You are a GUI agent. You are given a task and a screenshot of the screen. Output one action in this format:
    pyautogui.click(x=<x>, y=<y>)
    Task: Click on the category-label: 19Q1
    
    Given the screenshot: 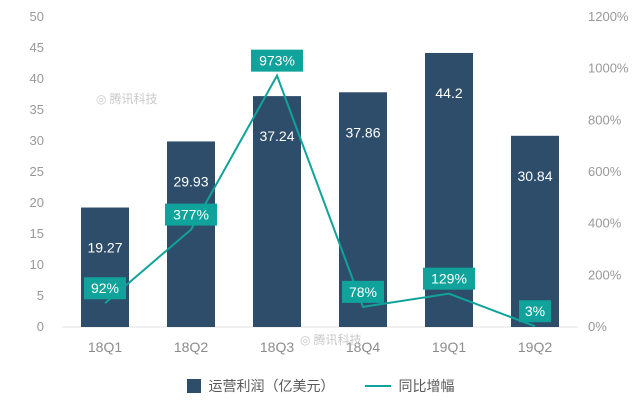 What is the action you would take?
    pyautogui.click(x=449, y=347)
    